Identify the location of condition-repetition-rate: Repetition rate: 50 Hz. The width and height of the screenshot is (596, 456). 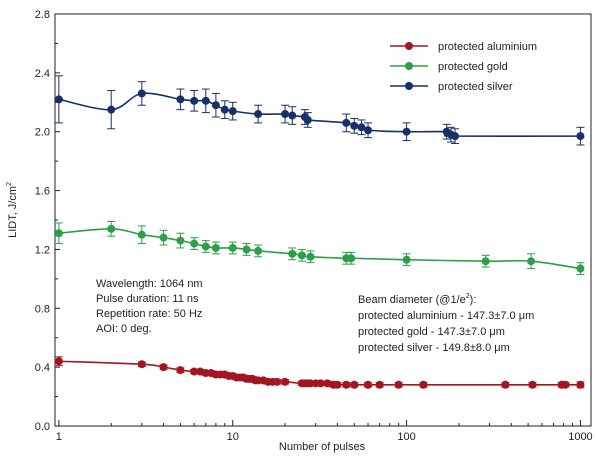
(149, 314).